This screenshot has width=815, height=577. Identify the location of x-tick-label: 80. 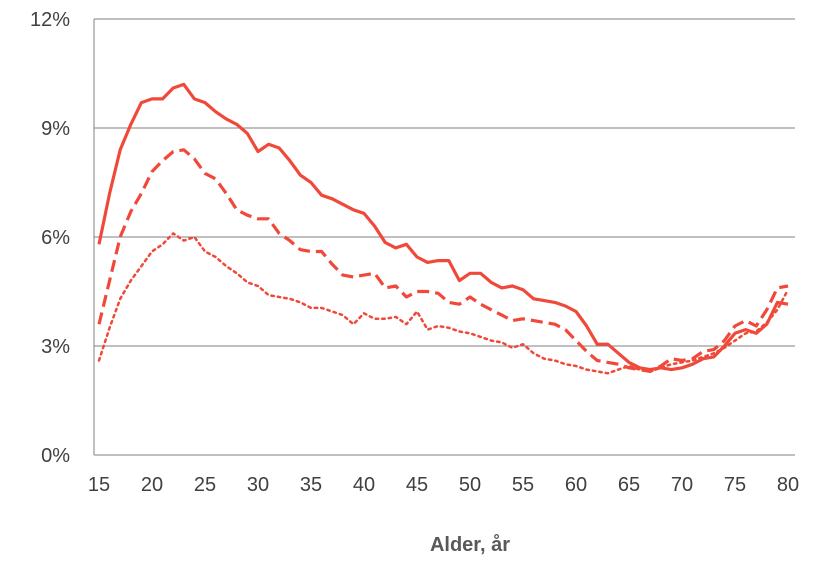
(788, 485).